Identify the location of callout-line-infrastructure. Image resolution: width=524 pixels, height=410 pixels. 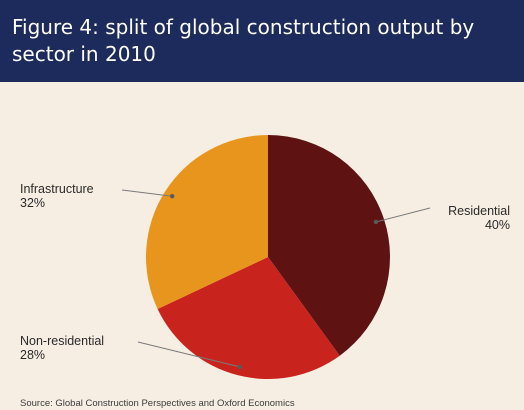
(147, 193).